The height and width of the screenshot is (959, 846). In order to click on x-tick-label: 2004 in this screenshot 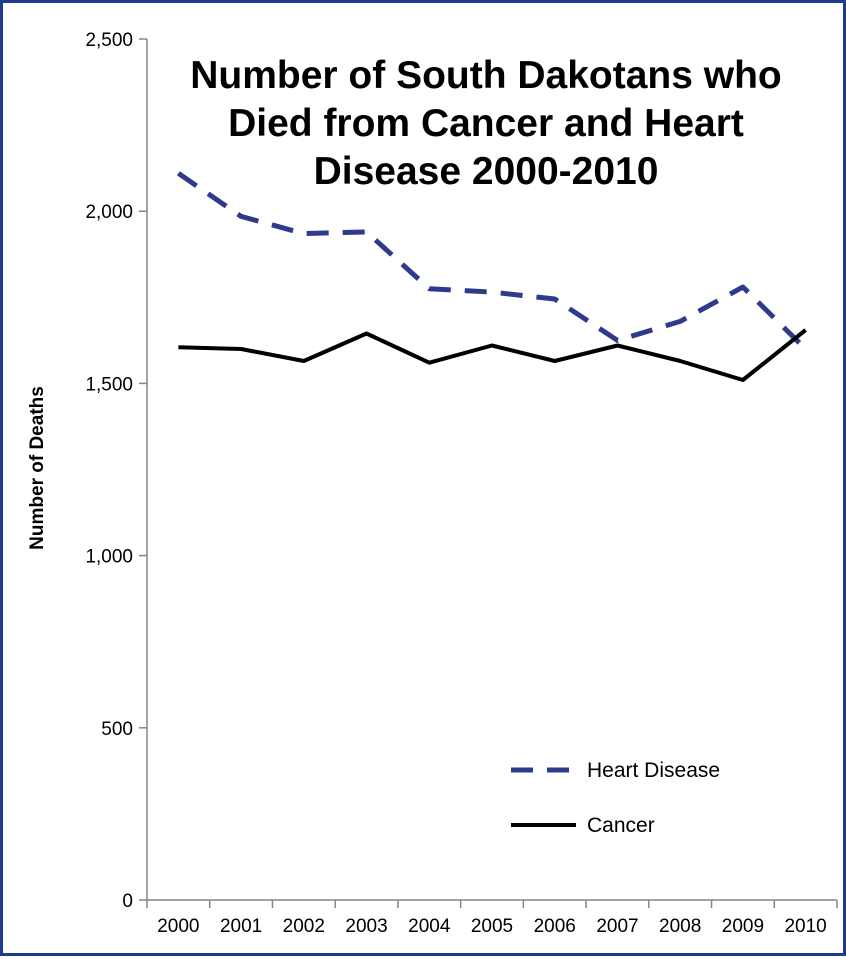, I will do `click(429, 926)`.